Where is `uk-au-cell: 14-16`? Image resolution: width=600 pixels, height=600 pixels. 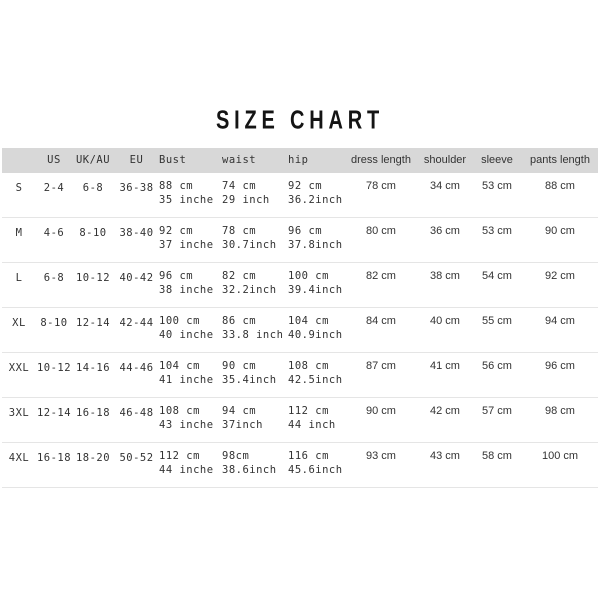 uk-au-cell: 14-16 is located at coordinates (93, 368).